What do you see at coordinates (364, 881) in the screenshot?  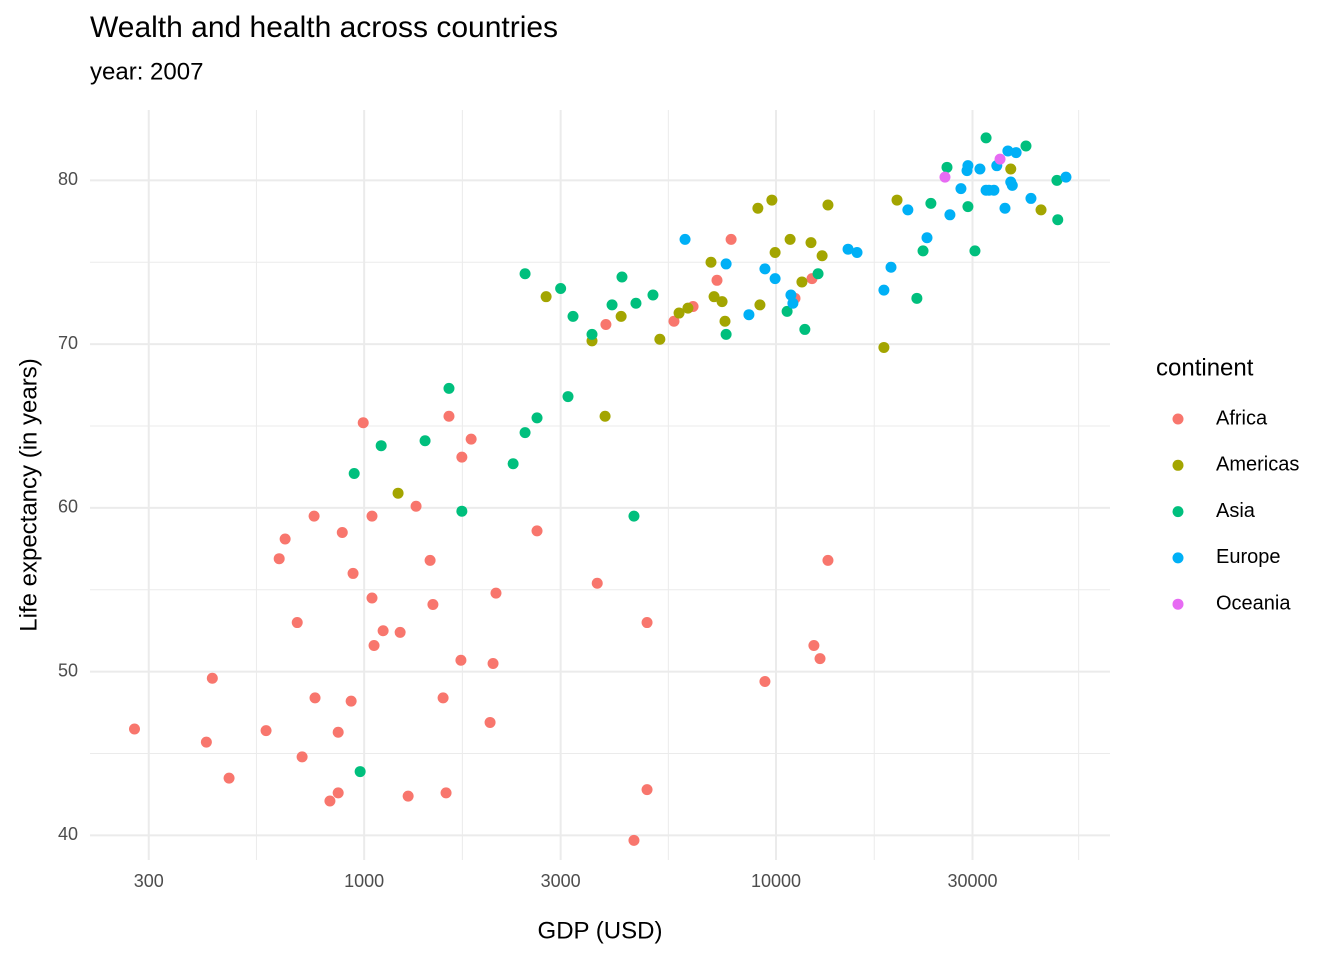 I see `x-tick-label: 1000` at bounding box center [364, 881].